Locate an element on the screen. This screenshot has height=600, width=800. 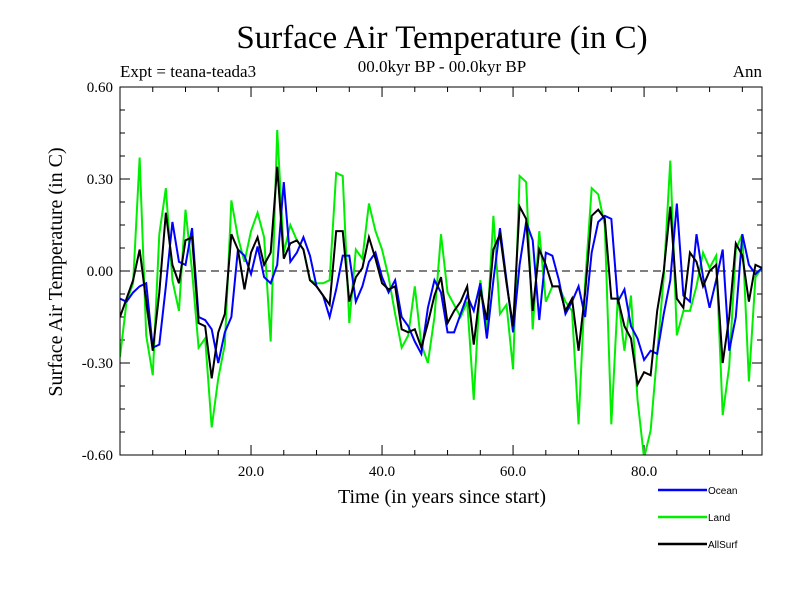
x-tick-label: 40.0 is located at coordinates (382, 472).